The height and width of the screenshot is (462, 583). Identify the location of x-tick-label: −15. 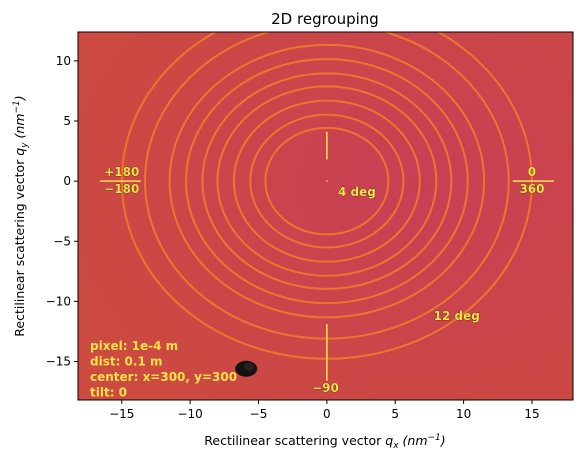
(121, 414).